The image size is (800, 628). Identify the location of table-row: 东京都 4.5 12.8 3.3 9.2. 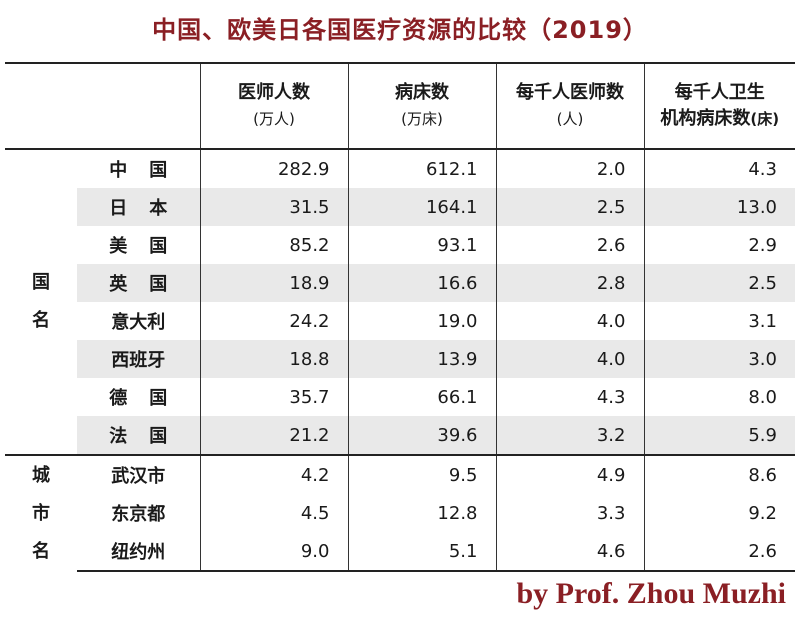
(400, 513).